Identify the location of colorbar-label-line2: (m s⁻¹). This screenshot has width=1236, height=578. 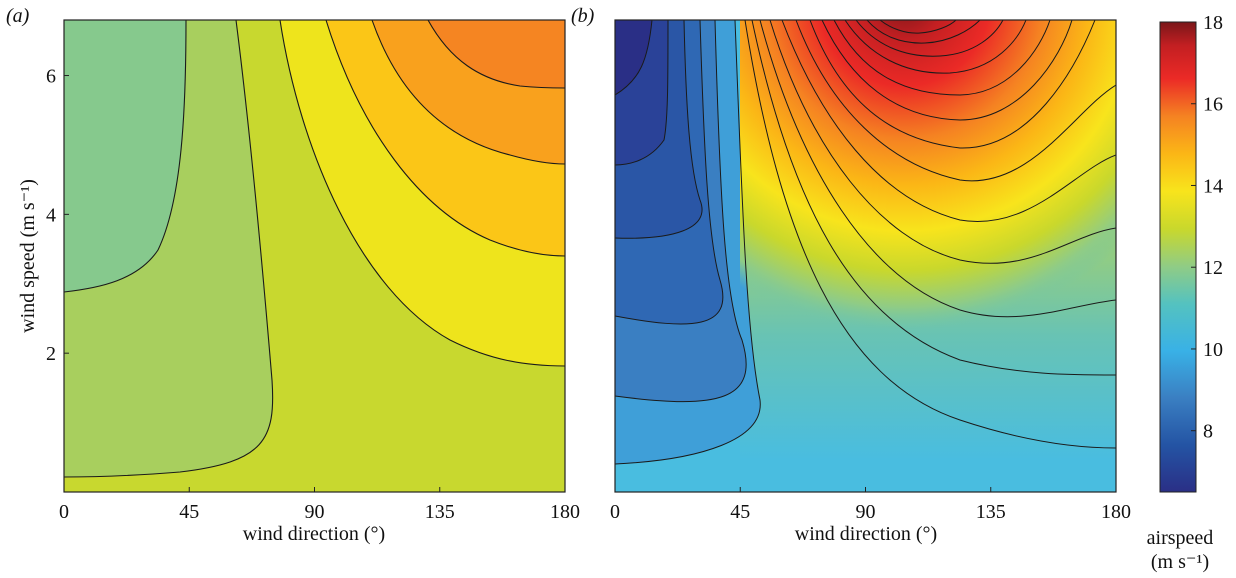
(1180, 562).